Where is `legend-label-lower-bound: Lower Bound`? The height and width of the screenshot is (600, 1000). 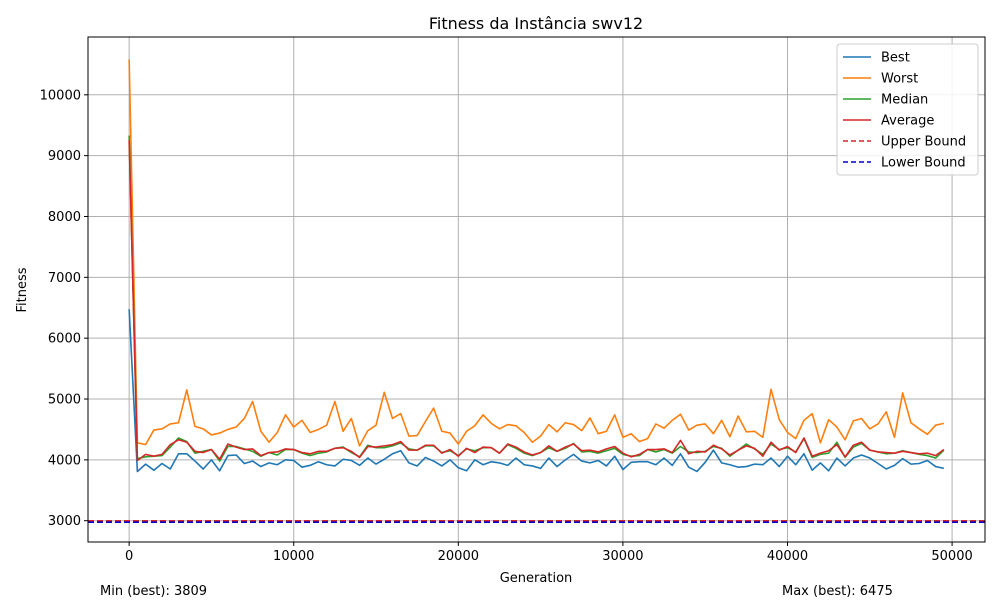 legend-label-lower-bound: Lower Bound is located at coordinates (923, 163).